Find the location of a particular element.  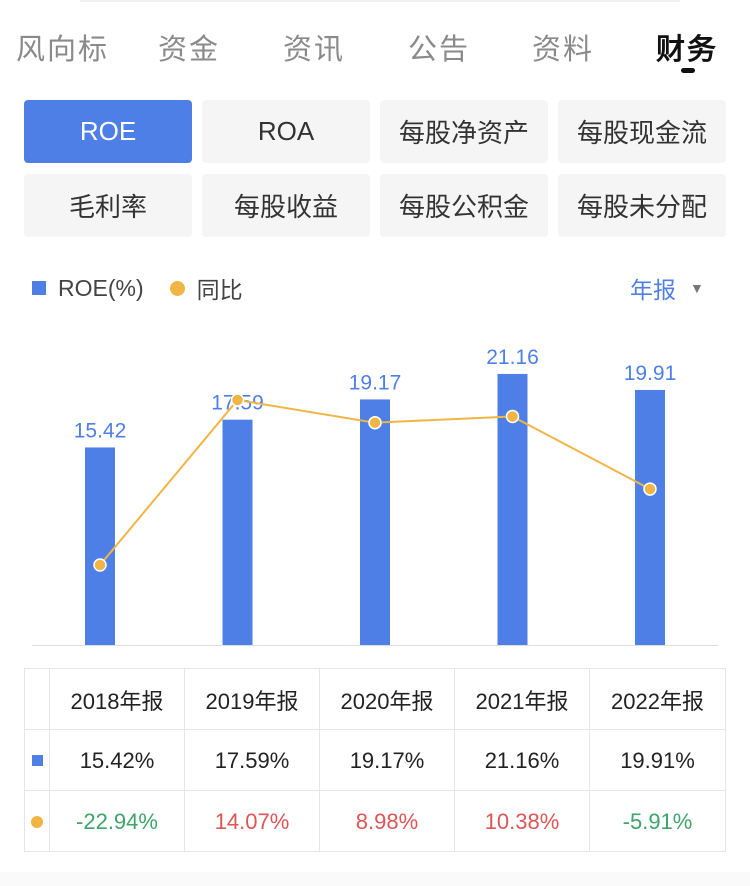

bar-value-label: 19.91 is located at coordinates (650, 373).